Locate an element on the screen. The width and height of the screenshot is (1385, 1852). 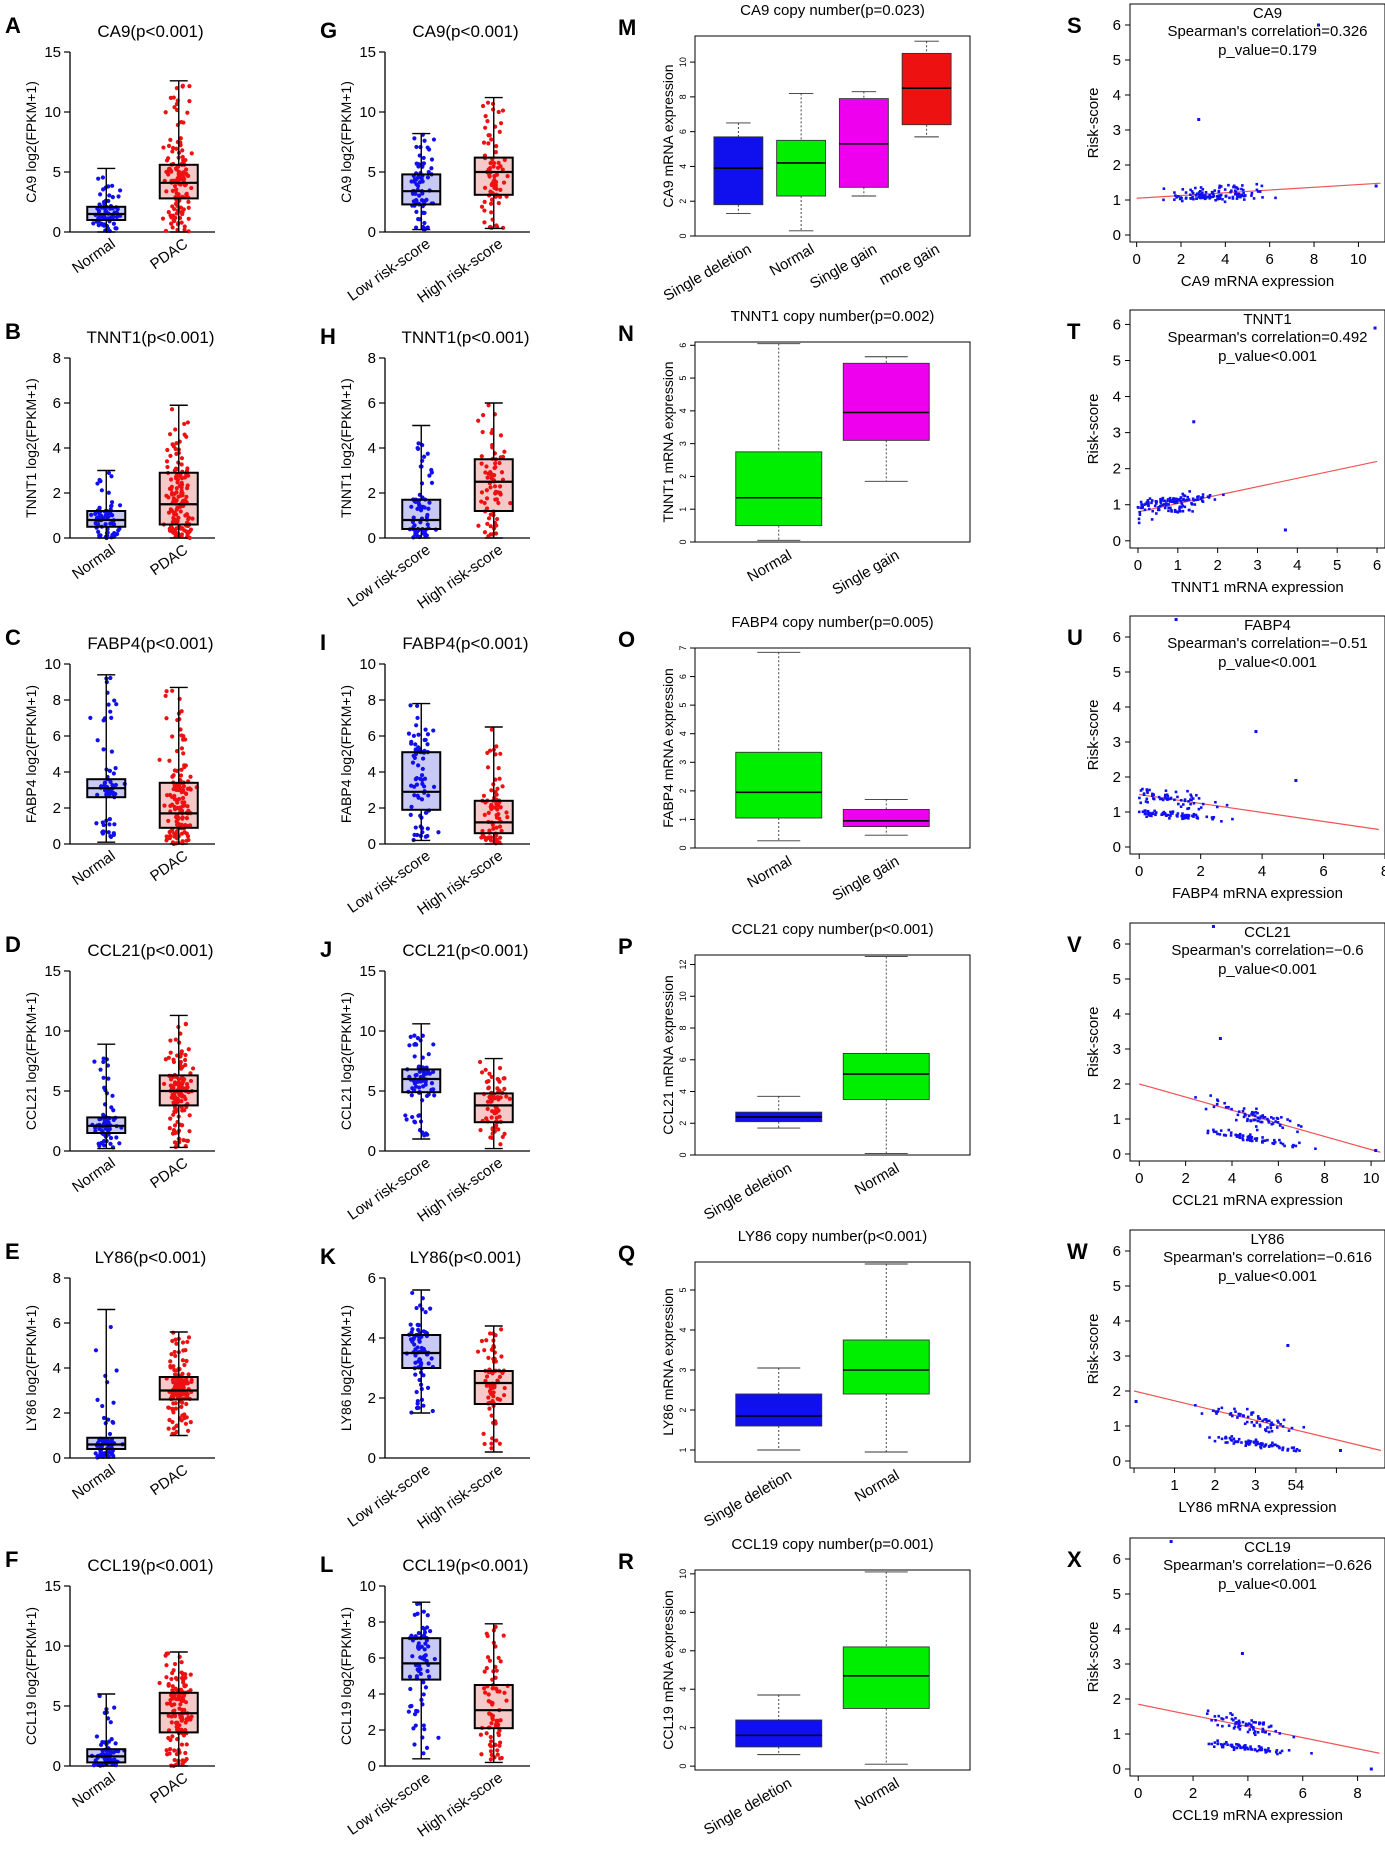
box-group-single-deletion: Single deletion is located at coordinates (762, 1449).